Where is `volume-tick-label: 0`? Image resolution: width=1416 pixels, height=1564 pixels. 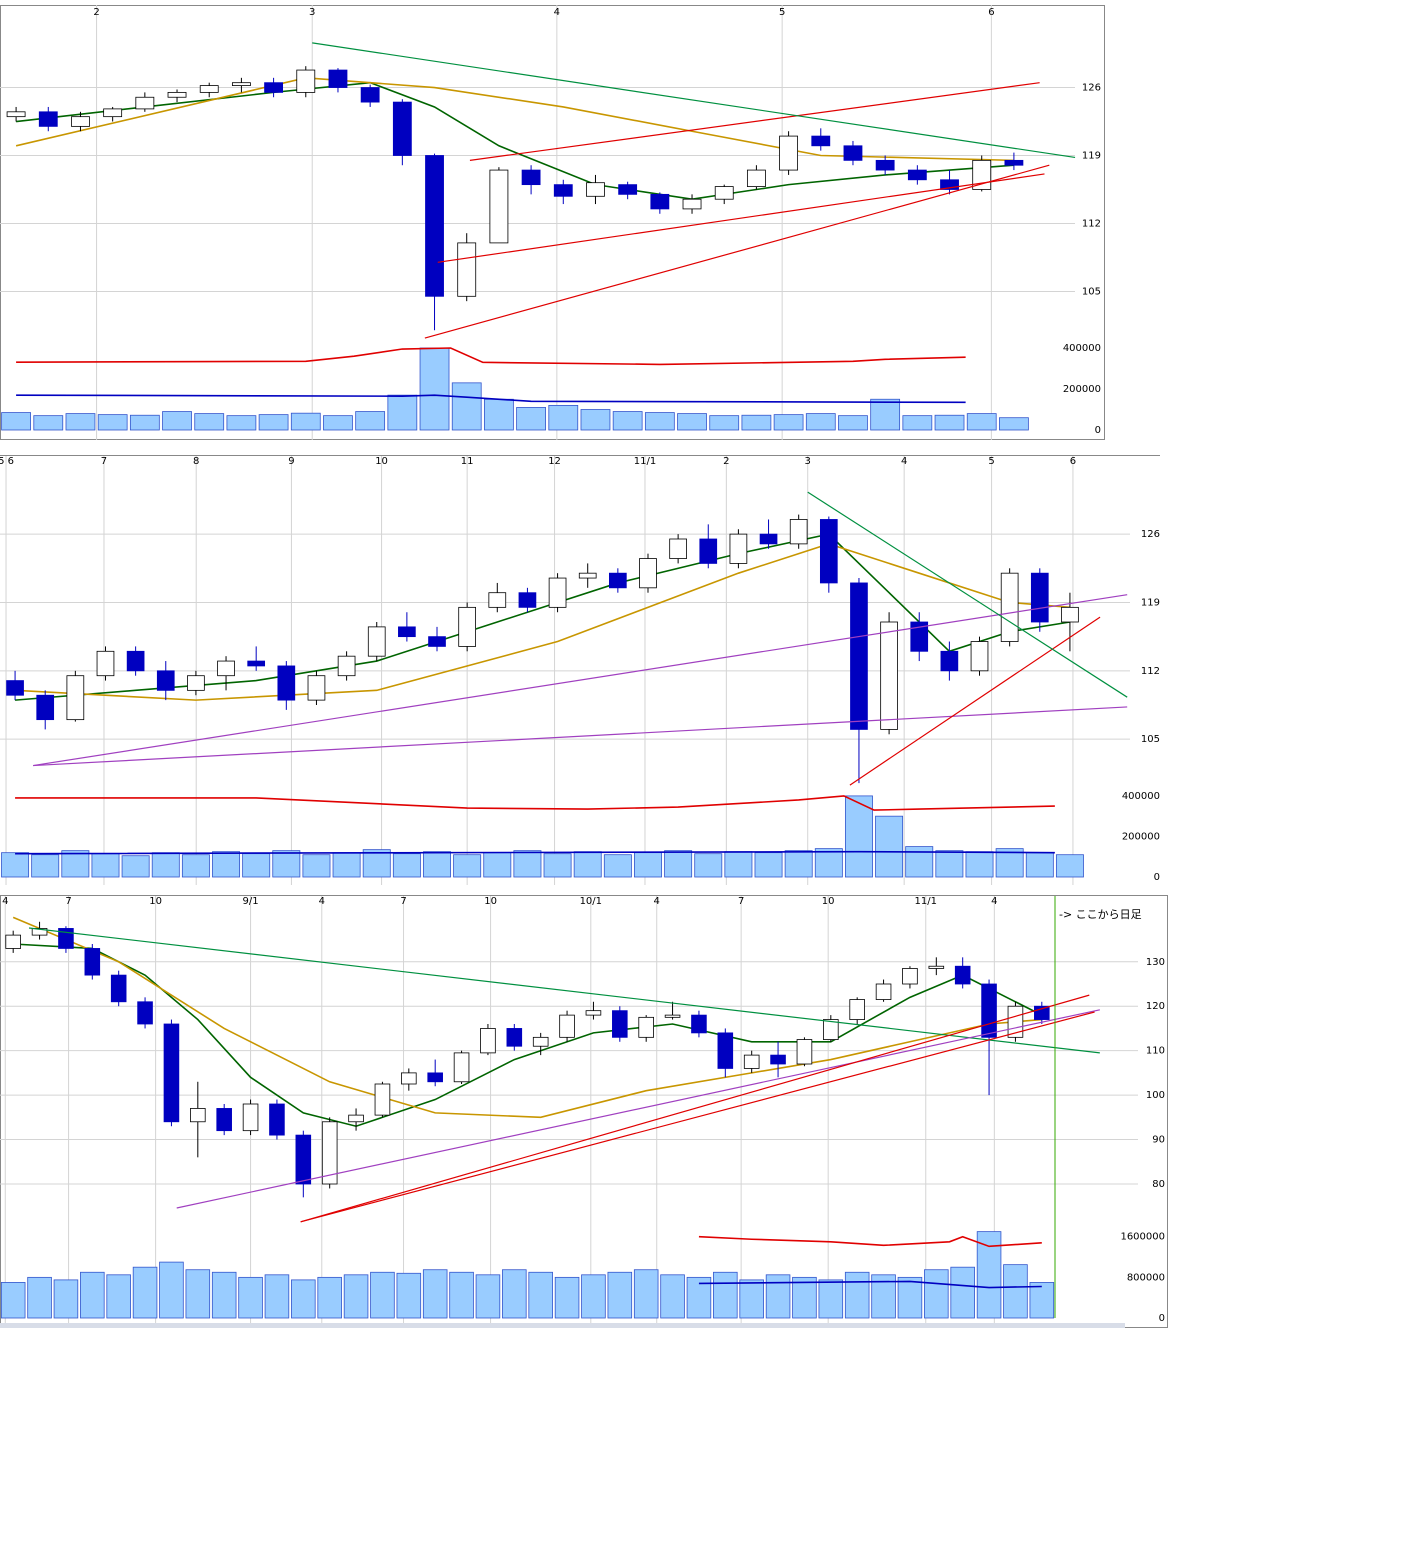
volume-tick-label: 0 is located at coordinates (1098, 430).